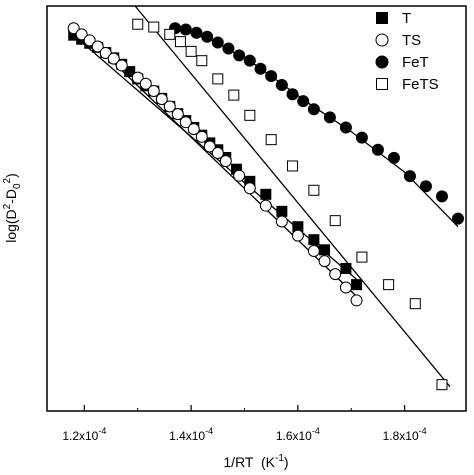 This screenshot has height=475, width=474. I want to click on x-tick-label: 1.8x10⁻⁴, so click(405, 434).